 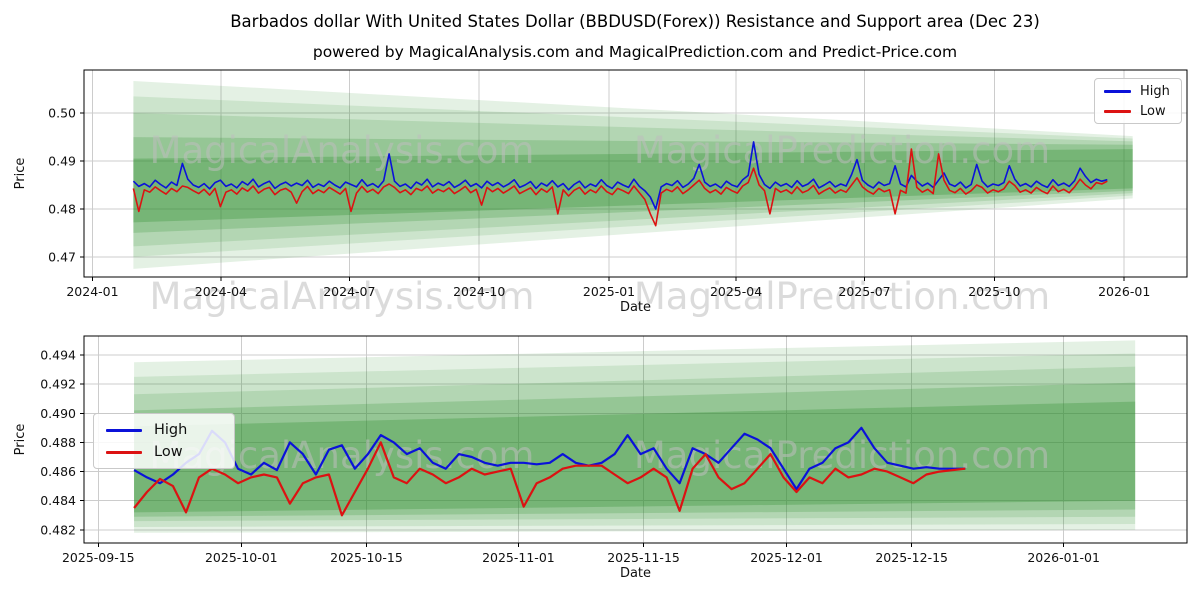 I want to click on svg-text: 0.49, so click(x=62, y=161).